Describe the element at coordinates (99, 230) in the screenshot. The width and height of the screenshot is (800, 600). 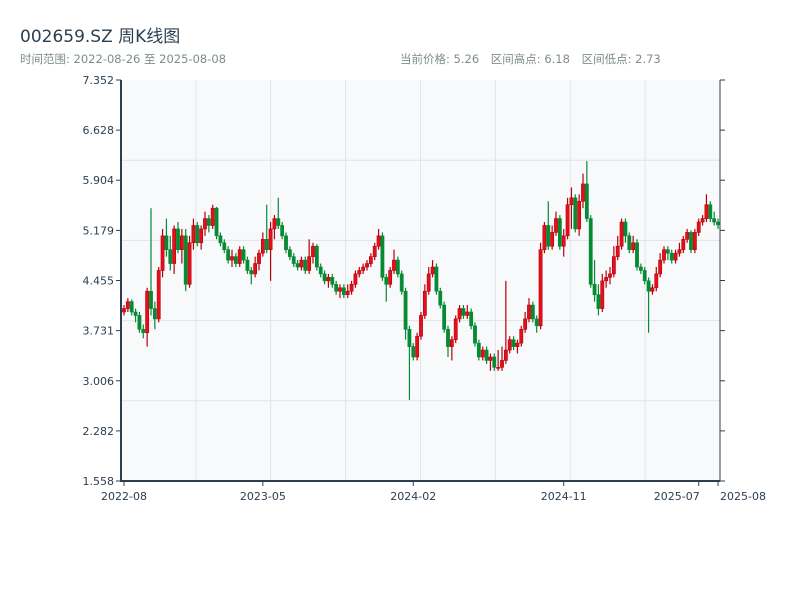
I see `y-tick-label: 5.179` at that location.